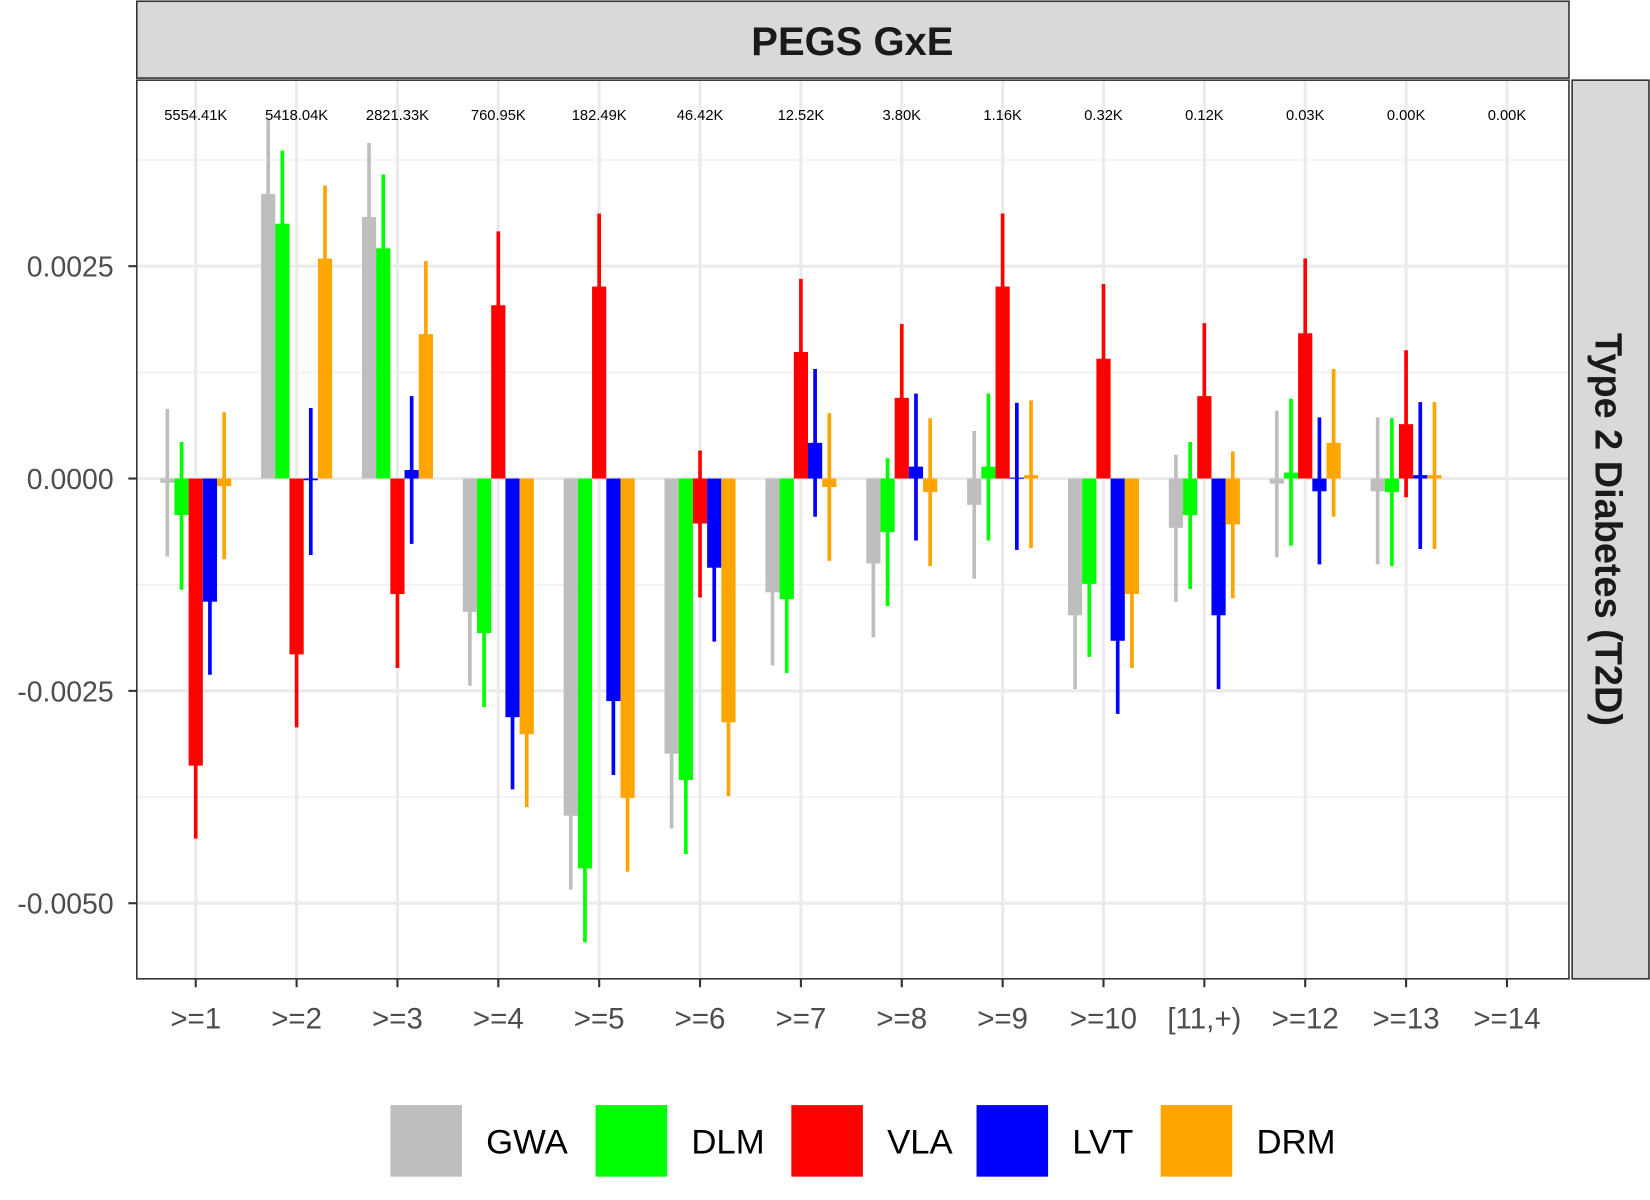 Image resolution: width=1650 pixels, height=1200 pixels. What do you see at coordinates (195, 1018) in the screenshot?
I see `x-tick-label: >=1` at bounding box center [195, 1018].